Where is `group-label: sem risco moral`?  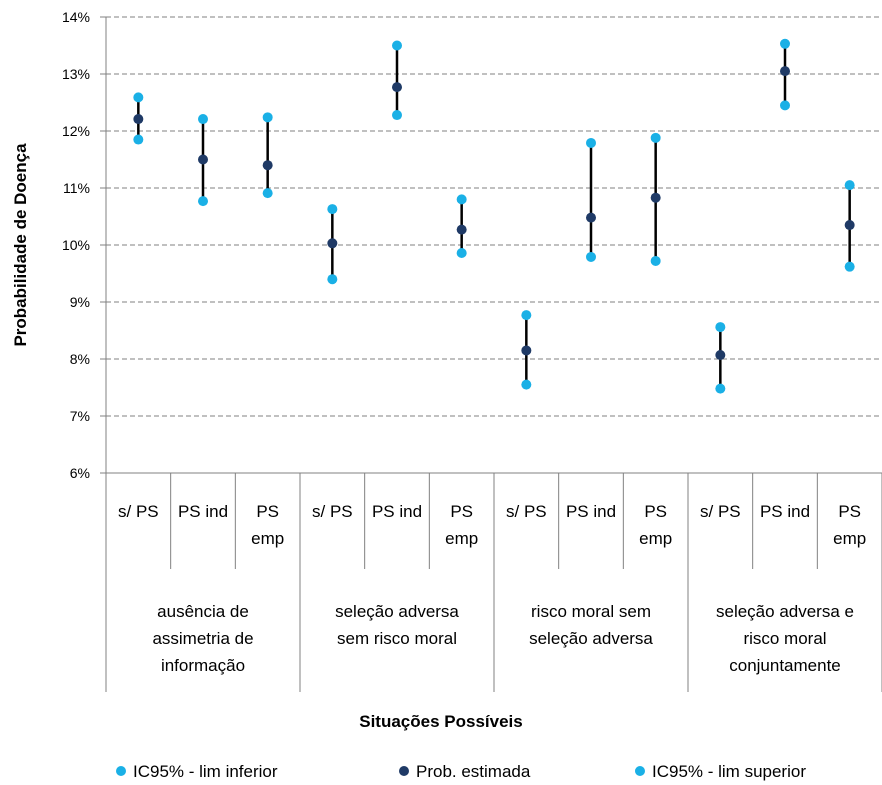
group-label: sem risco moral is located at coordinates (397, 638).